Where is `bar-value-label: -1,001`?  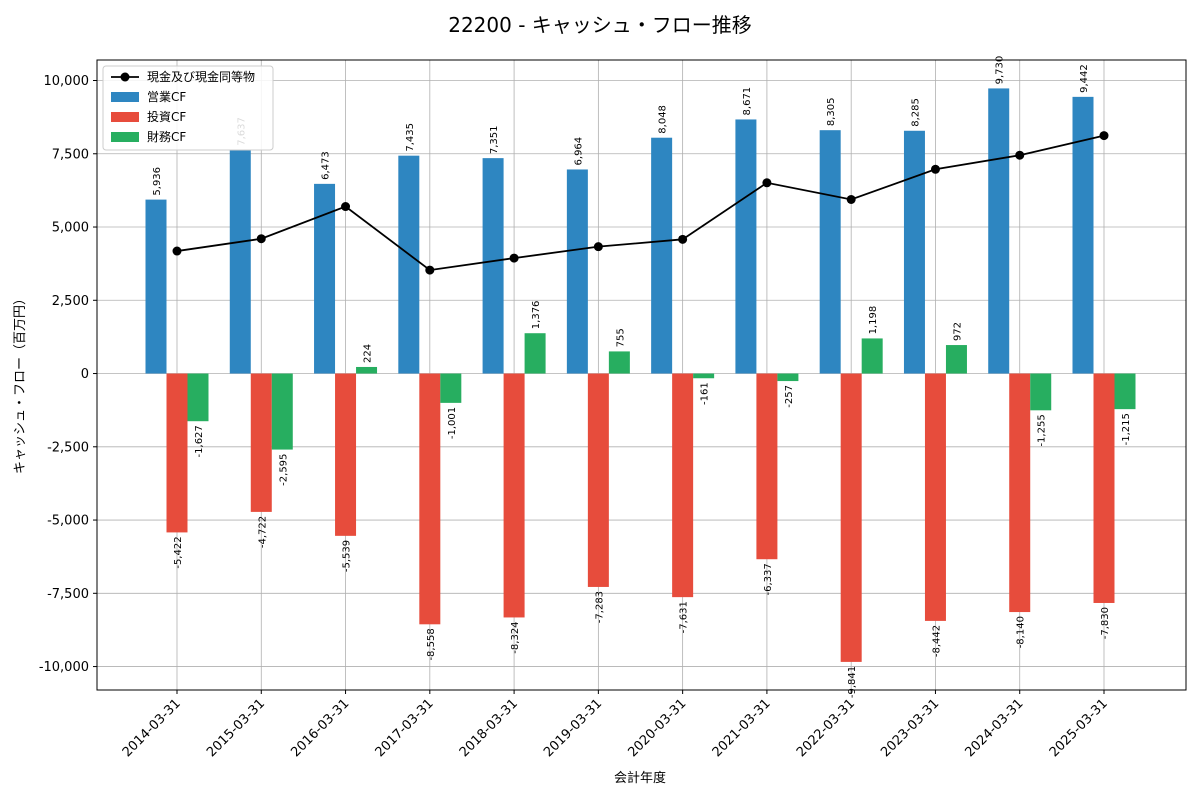
bar-value-label: -1,001 is located at coordinates (452, 423).